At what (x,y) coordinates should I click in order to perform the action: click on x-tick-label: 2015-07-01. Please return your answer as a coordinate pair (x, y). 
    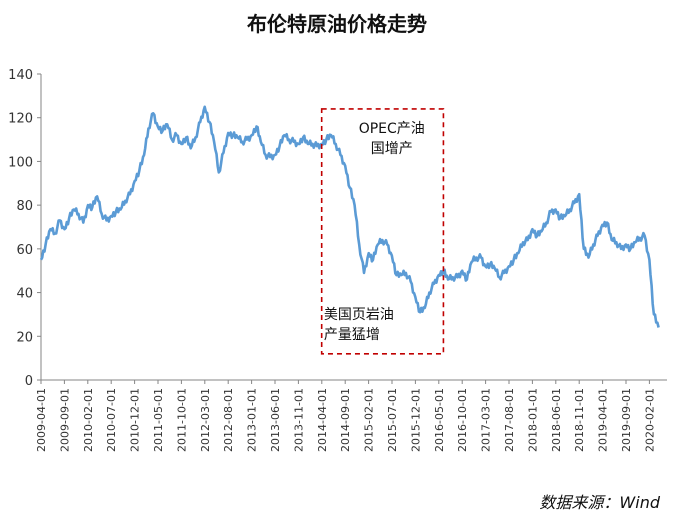
    Looking at the image, I should click on (392, 420).